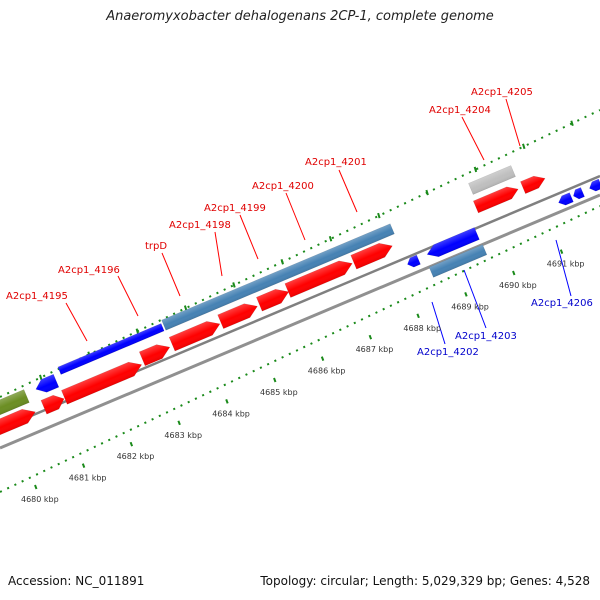  Describe the element at coordinates (566, 264) in the screenshot. I see `tick-label: 4691 kbp` at that location.